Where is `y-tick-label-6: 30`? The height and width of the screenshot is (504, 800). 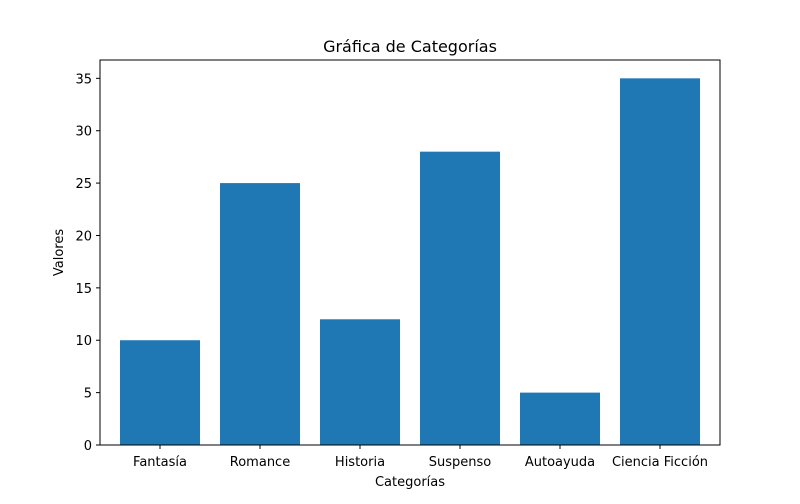
y-tick-label-6: 30 is located at coordinates (83, 132).